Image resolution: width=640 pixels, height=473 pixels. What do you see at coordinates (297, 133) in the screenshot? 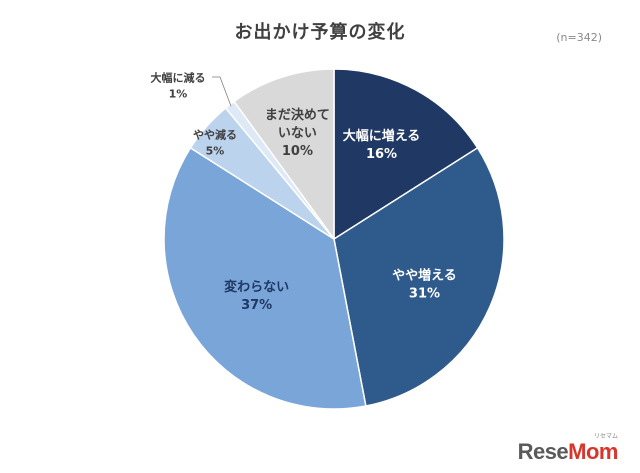
I see `slice-label-5-line-1: いない` at bounding box center [297, 133].